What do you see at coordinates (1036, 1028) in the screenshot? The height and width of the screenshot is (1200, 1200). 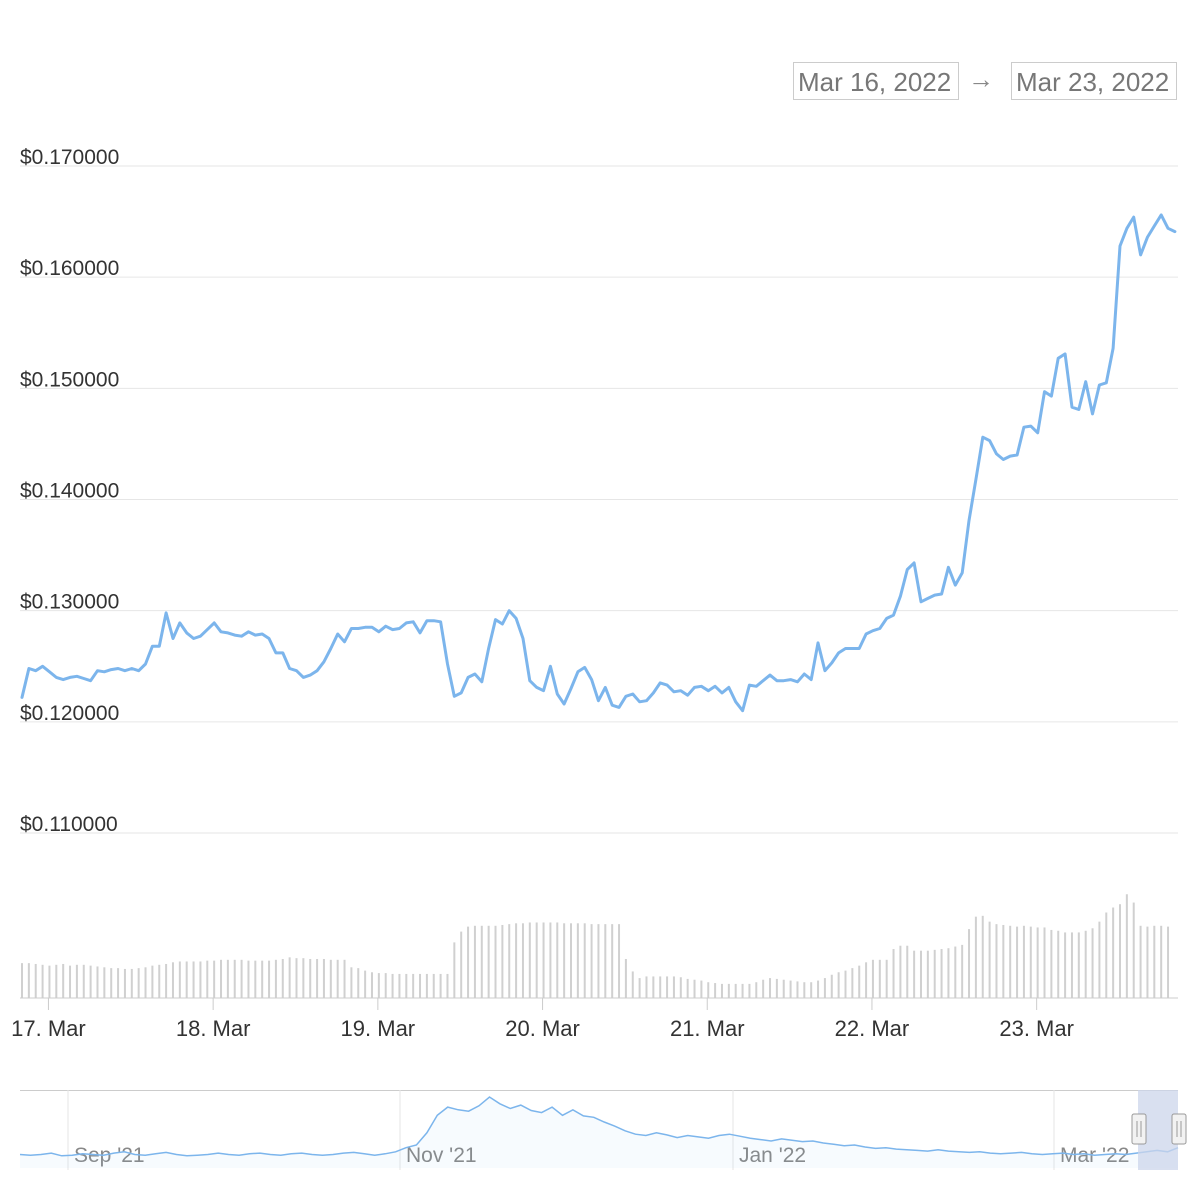 I see `x-tick-label: 23. Mar` at bounding box center [1036, 1028].